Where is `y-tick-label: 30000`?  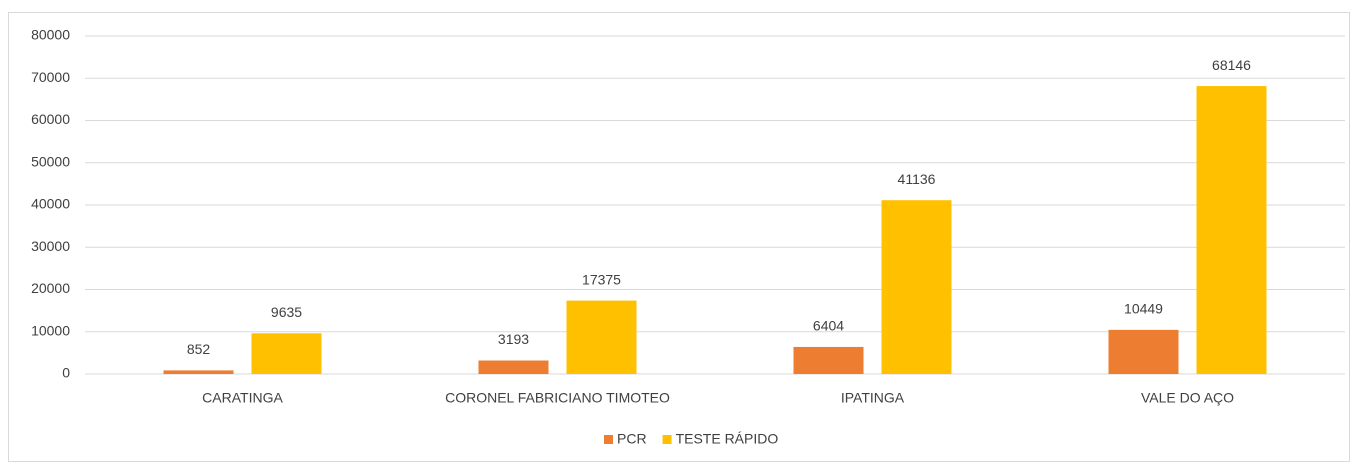
y-tick-label: 30000 is located at coordinates (50, 246).